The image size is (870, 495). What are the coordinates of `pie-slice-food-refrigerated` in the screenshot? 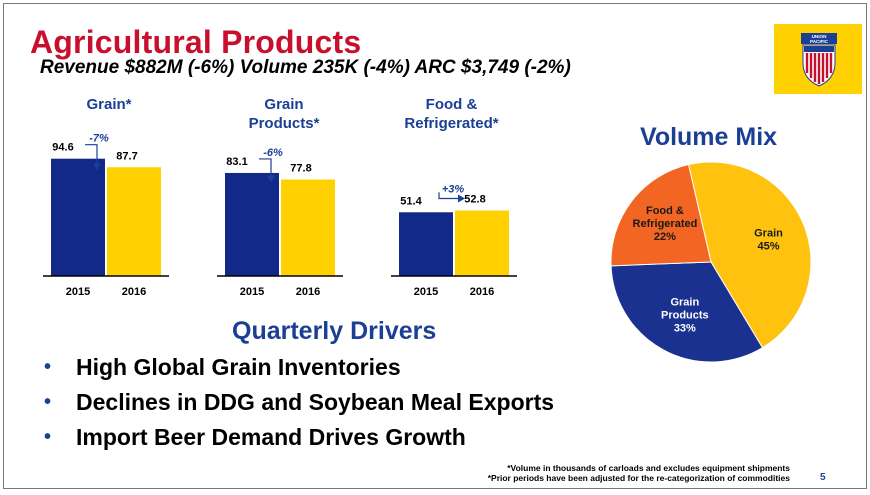 It's located at (661, 215).